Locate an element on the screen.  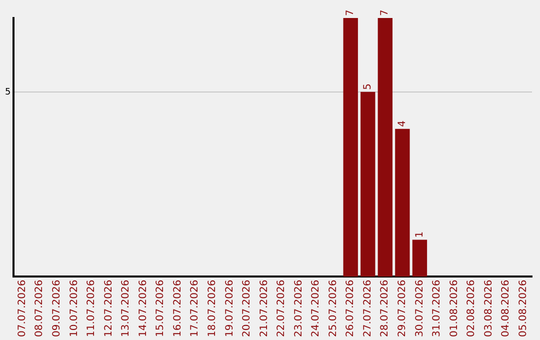
data-label: 1 is located at coordinates (420, 234).